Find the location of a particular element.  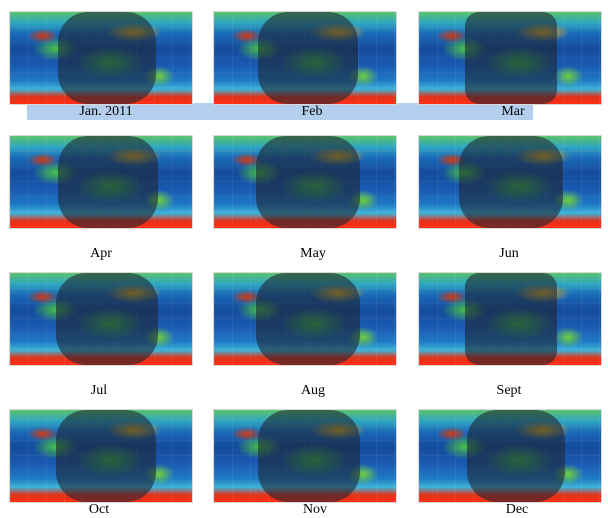

caption-jul: Jul is located at coordinates (99, 390).